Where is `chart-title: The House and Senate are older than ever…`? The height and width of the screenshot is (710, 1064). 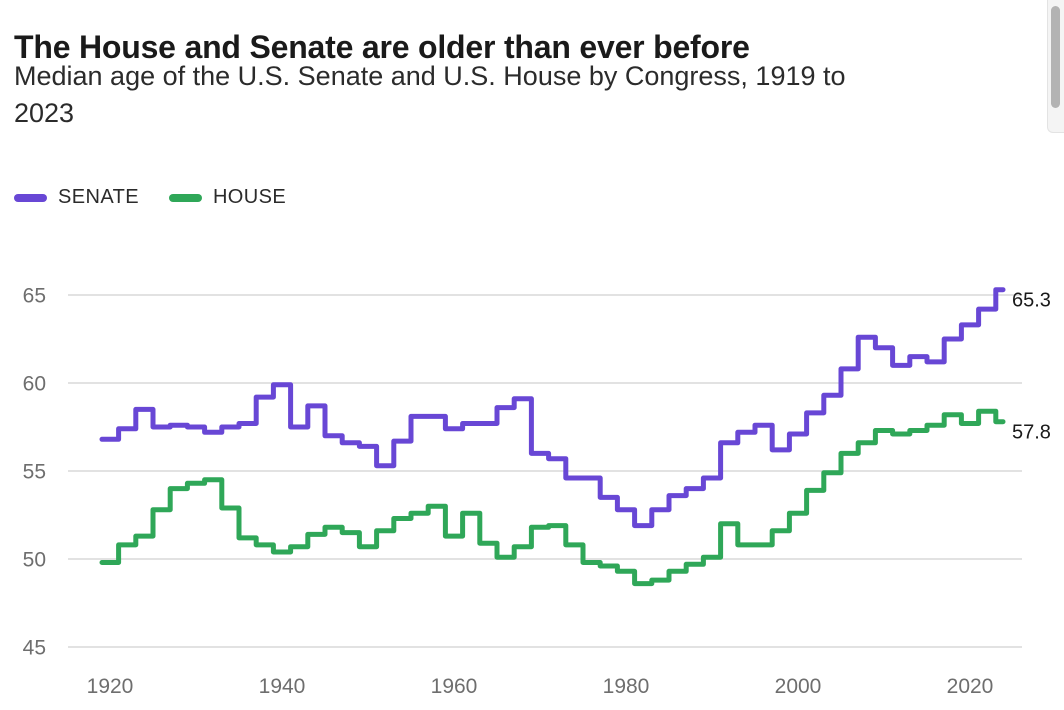 chart-title: The House and Senate are older than ever… is located at coordinates (382, 47).